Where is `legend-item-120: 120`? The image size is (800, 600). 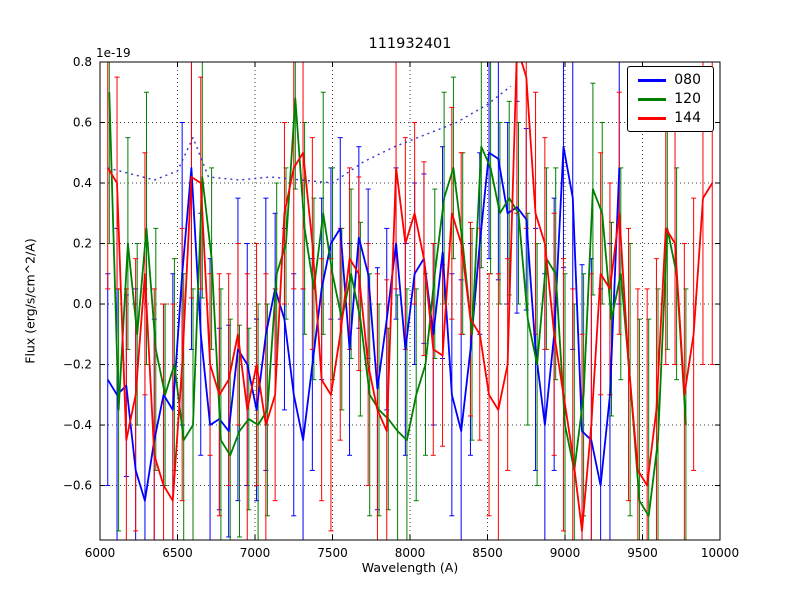 legend-item-120: 120 is located at coordinates (669, 99).